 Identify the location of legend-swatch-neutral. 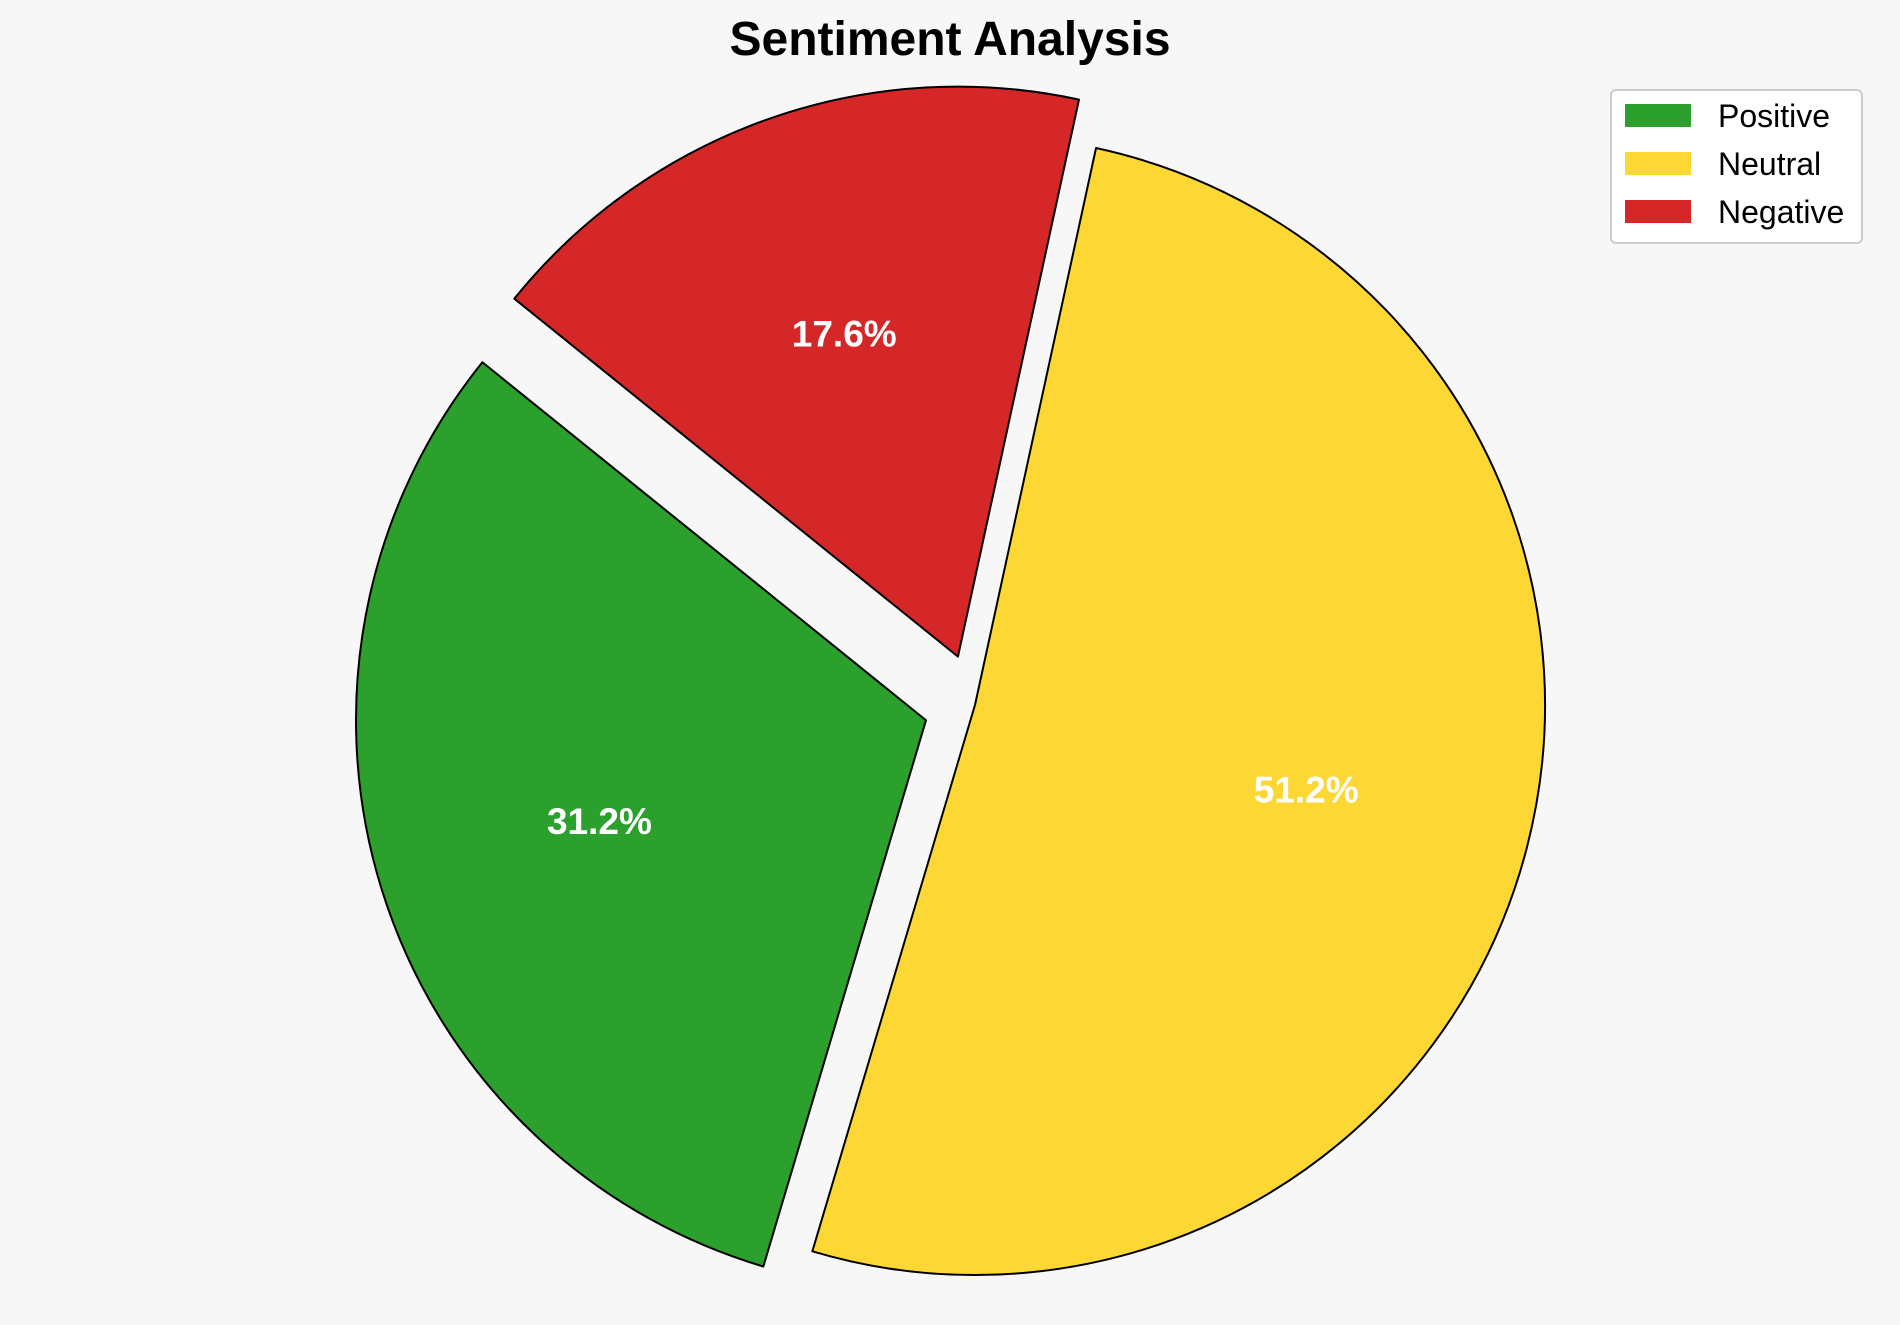
(1658, 163).